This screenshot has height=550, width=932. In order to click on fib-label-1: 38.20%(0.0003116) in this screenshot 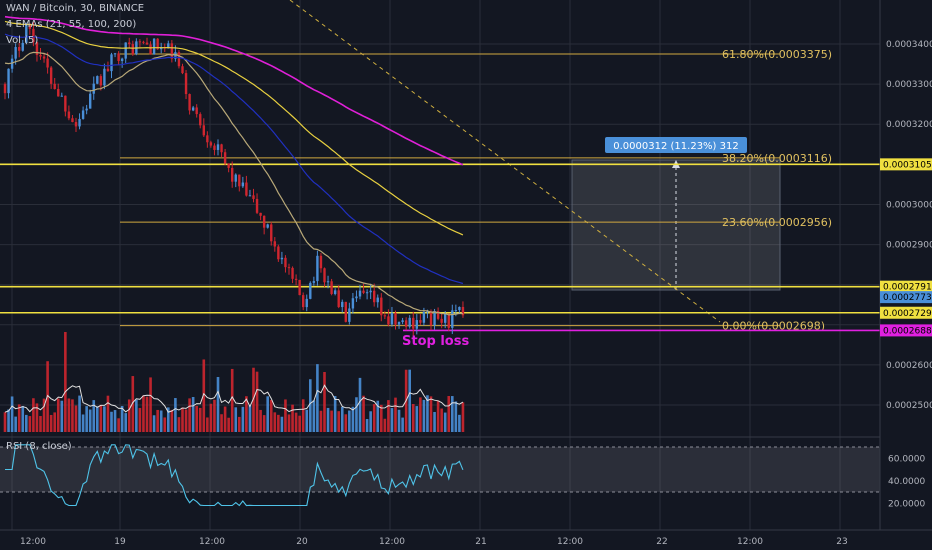, I will do `click(777, 158)`.